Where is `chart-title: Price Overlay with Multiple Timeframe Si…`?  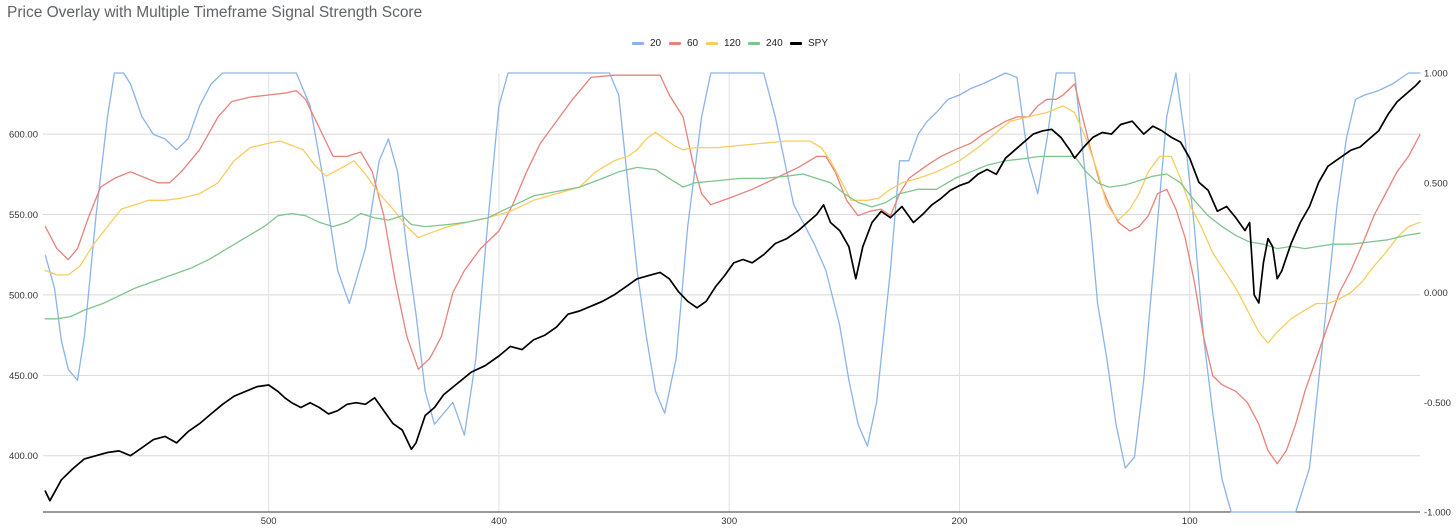 chart-title: Price Overlay with Multiple Timeframe Si… is located at coordinates (215, 12).